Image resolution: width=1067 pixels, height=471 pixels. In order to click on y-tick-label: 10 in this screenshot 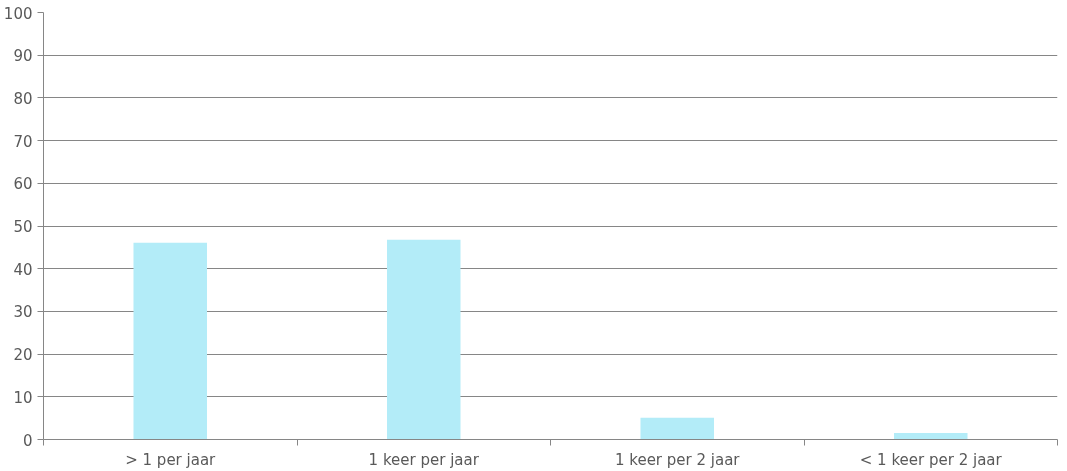, I will do `click(23, 397)`.